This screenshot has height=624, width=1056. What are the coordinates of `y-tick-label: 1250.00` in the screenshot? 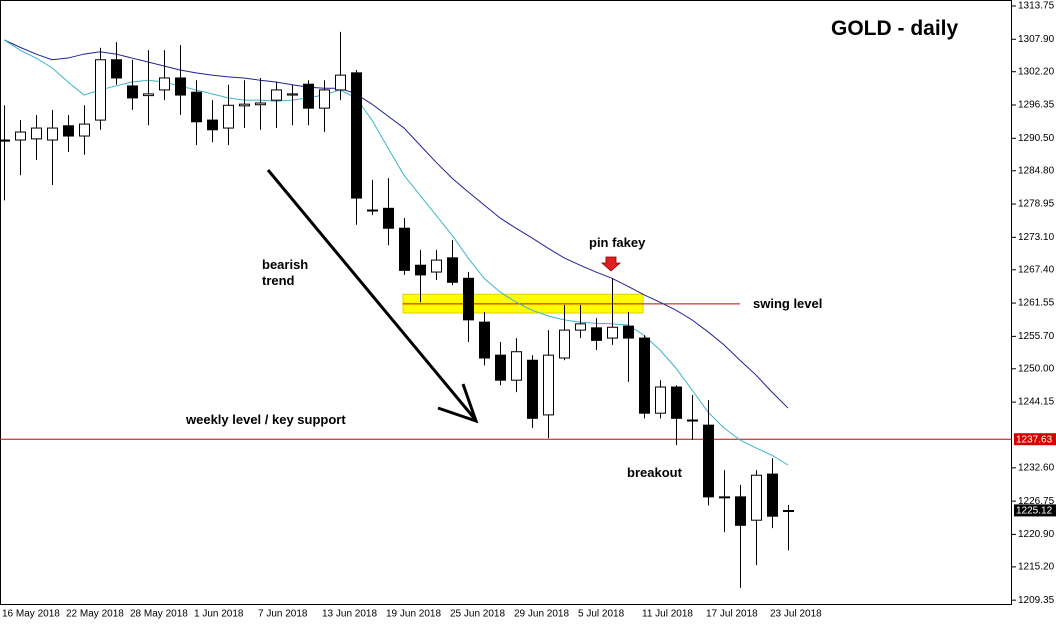 It's located at (1036, 368).